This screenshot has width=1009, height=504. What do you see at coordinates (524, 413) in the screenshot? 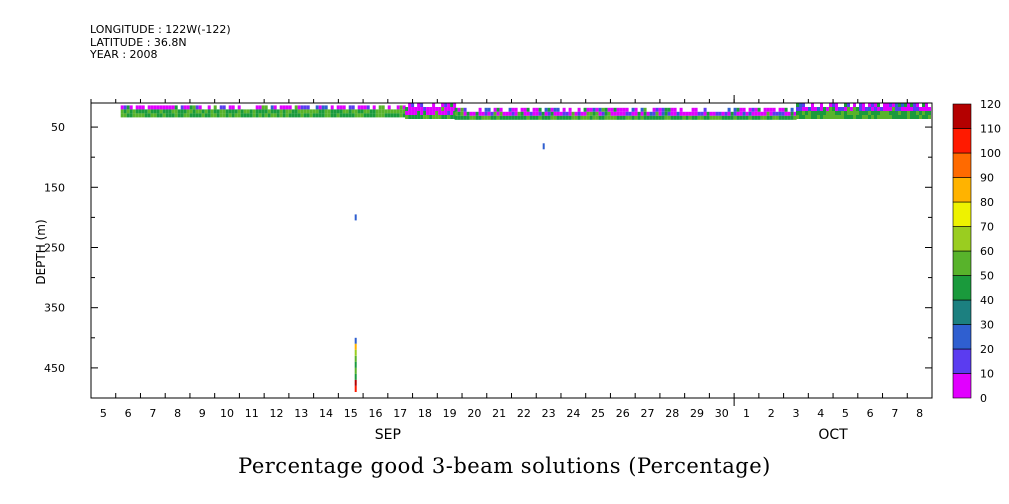
I see `x-tick-label: 22` at bounding box center [524, 413].